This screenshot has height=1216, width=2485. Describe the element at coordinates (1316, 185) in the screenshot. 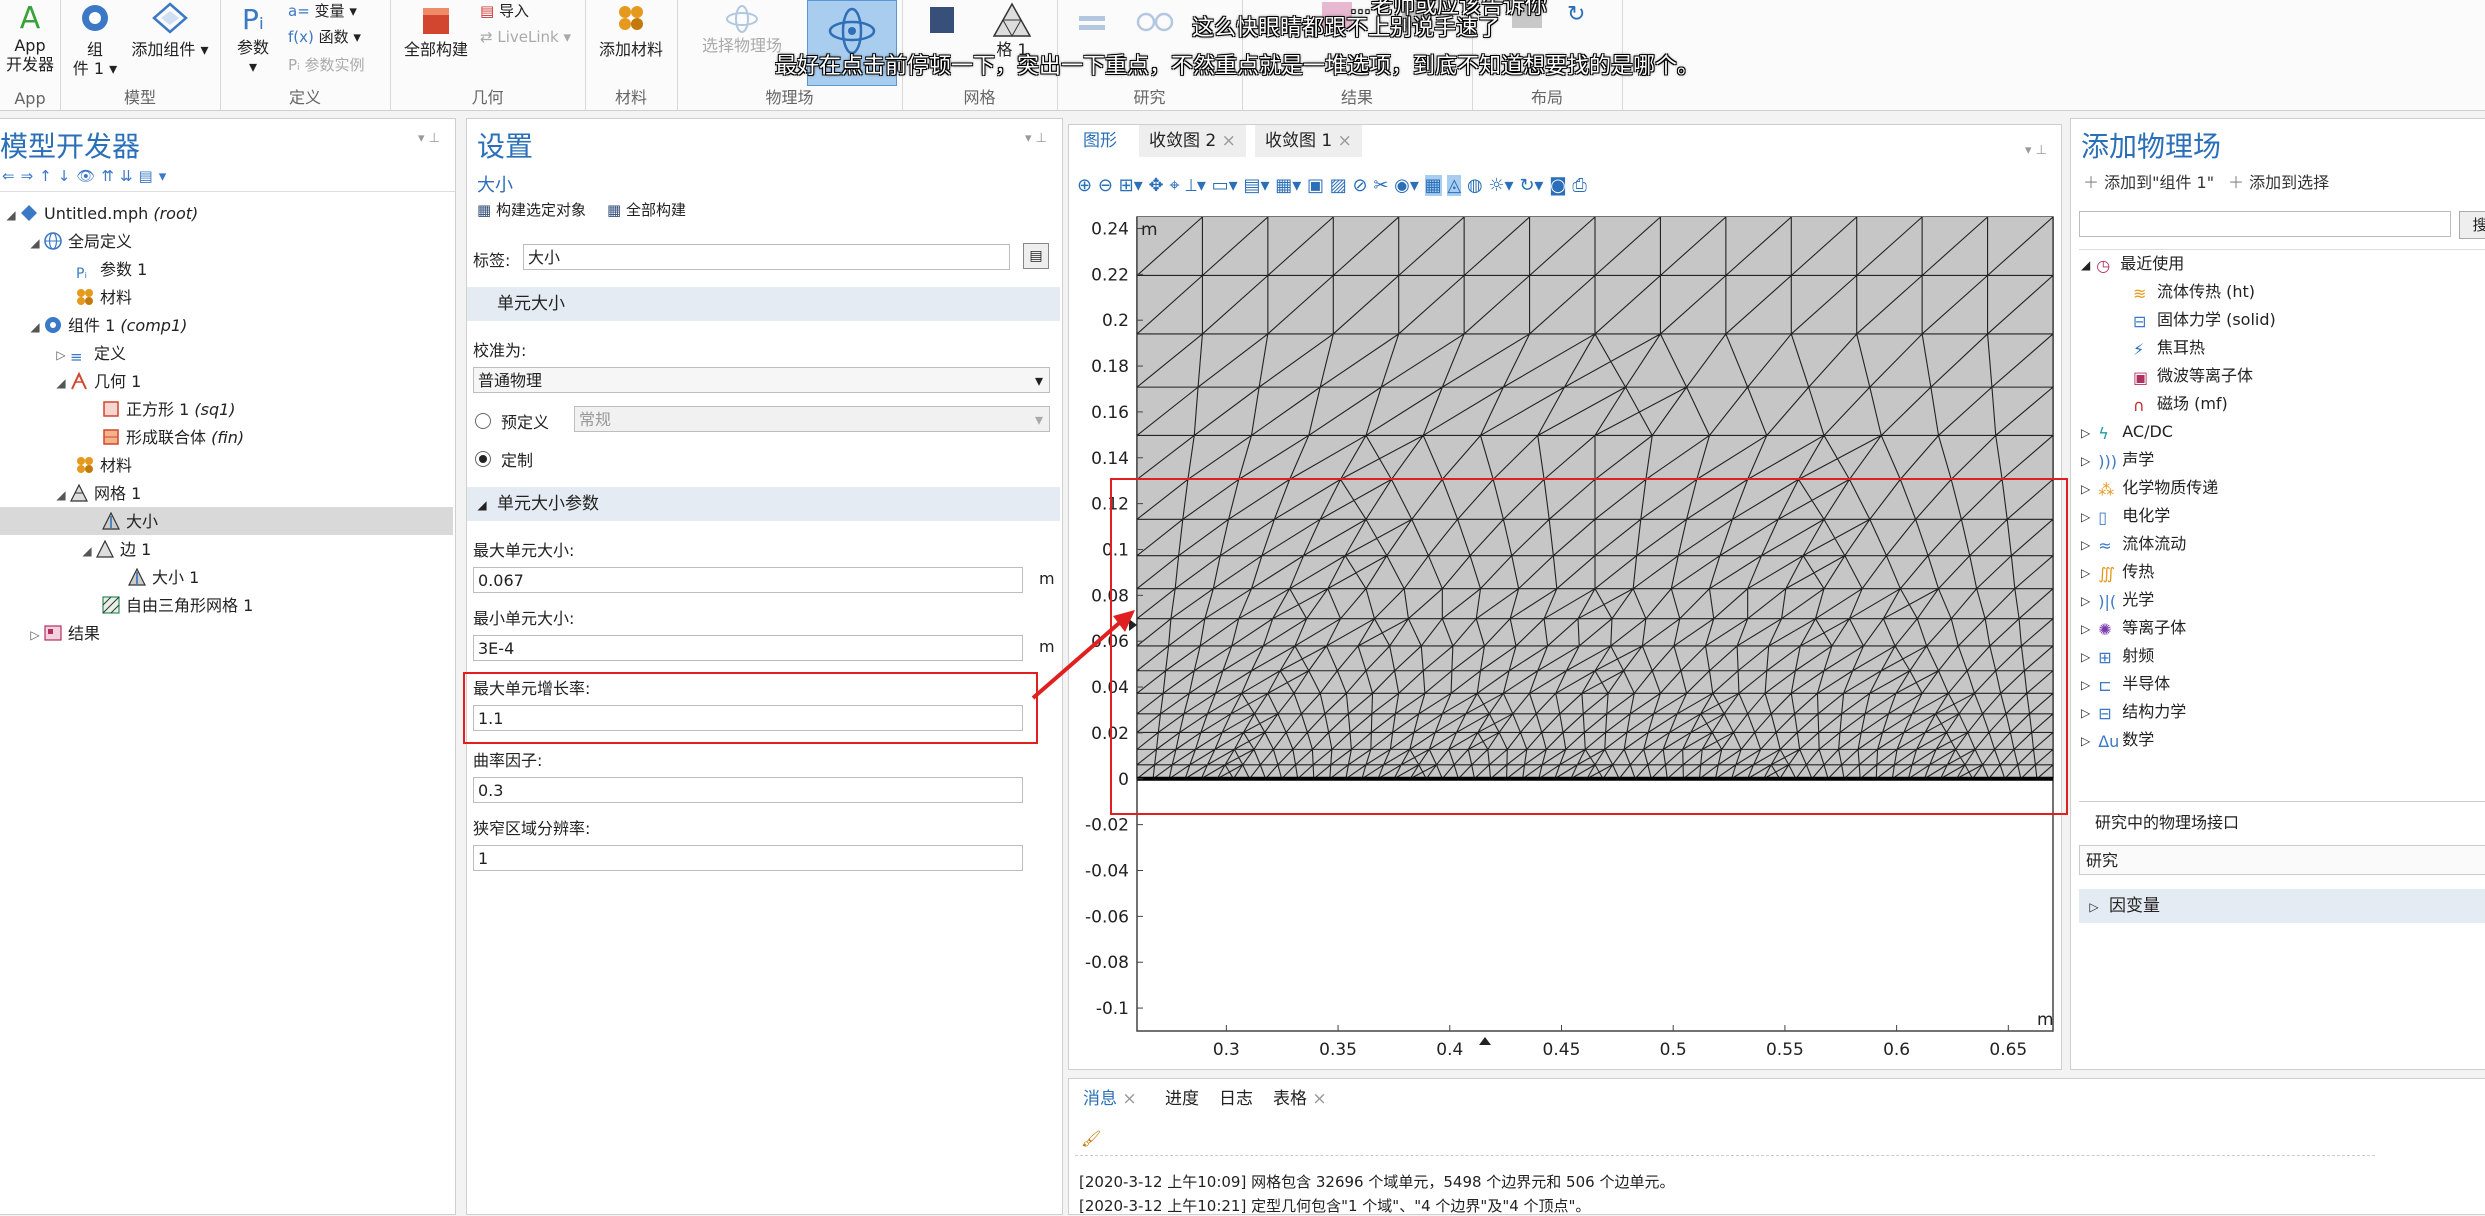

I see `zoom-selected-icon: ▣` at that location.